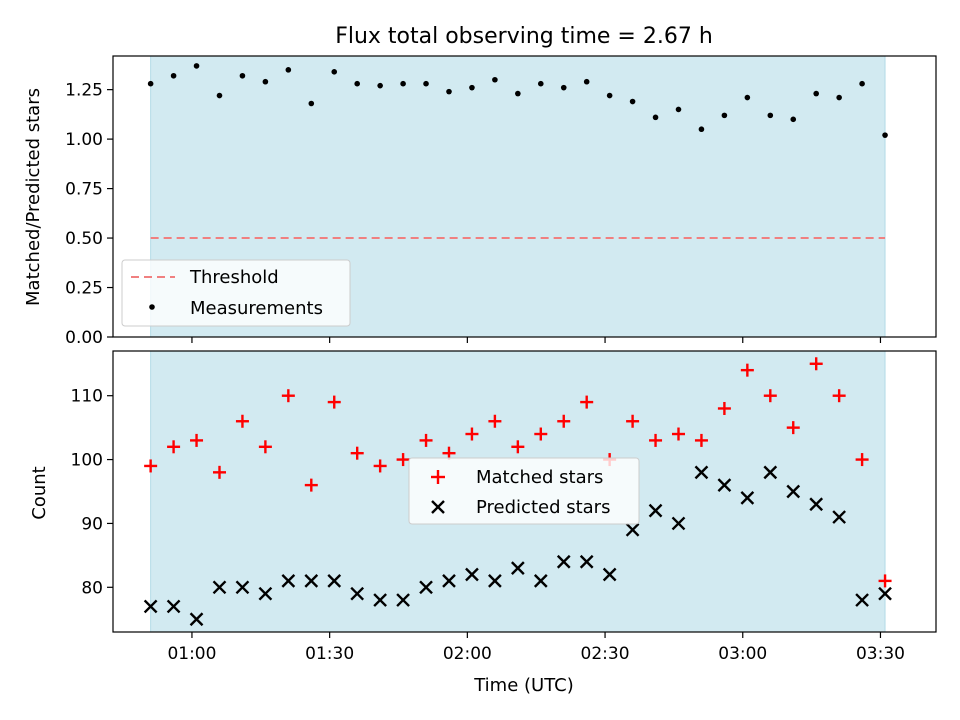  What do you see at coordinates (880, 654) in the screenshot?
I see `bottom-x-tick-label: 03:30` at bounding box center [880, 654].